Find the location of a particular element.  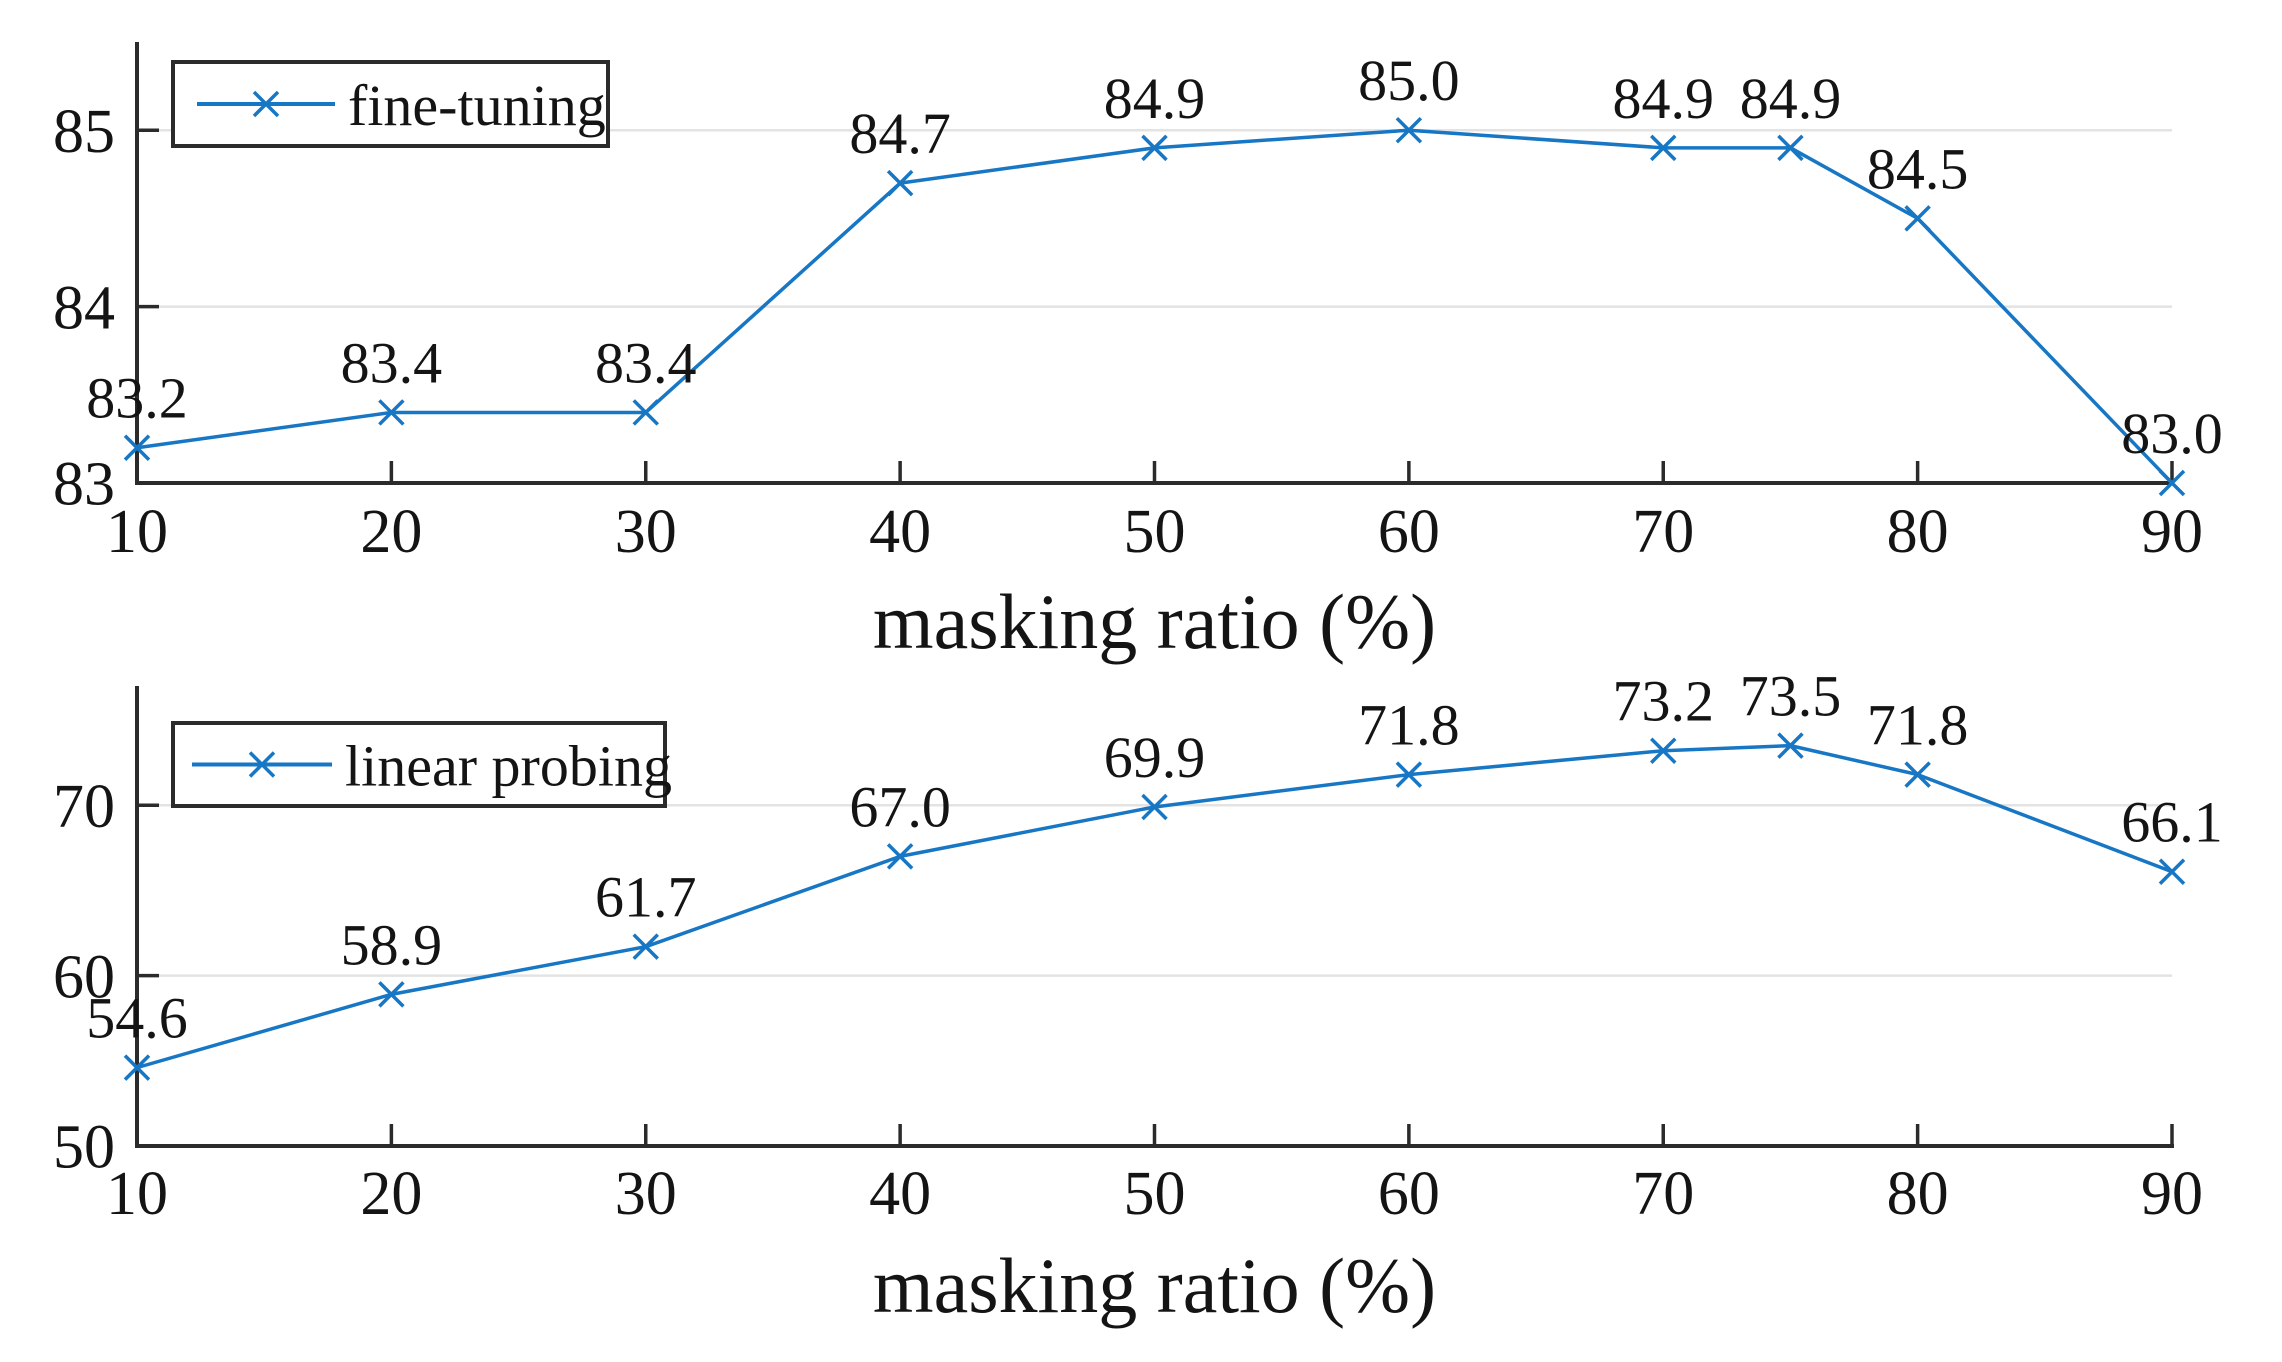

data-point-label: 84.7 is located at coordinates (900, 133).